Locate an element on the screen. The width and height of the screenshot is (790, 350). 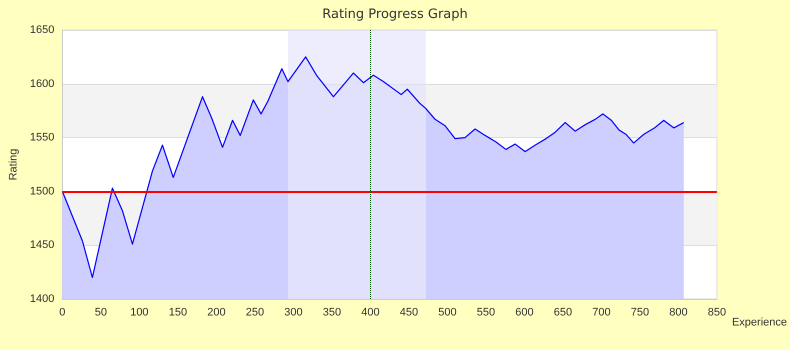
x-tick-label: 650 is located at coordinates (563, 312).